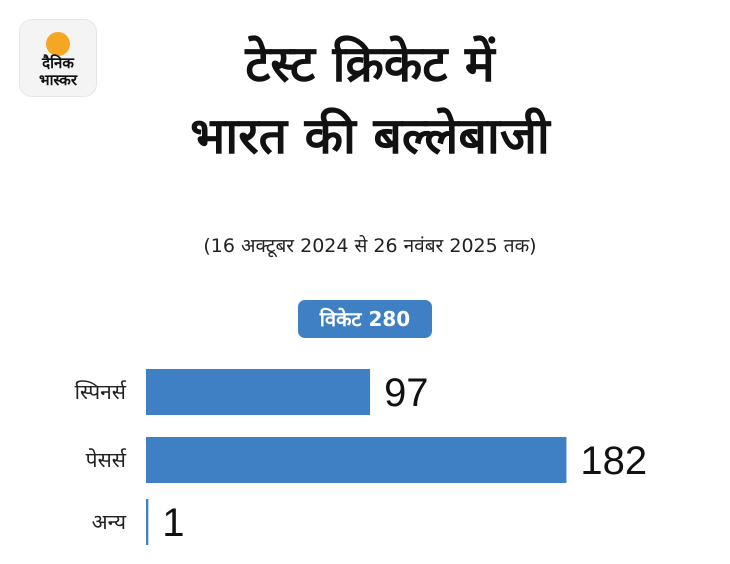 This screenshot has width=730, height=564. I want to click on data-label: 182, so click(613, 461).